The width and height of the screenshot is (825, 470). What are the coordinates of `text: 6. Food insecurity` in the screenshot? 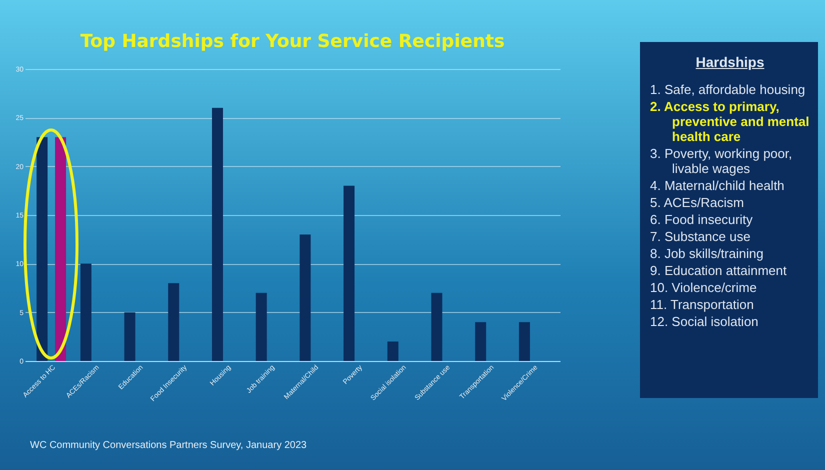 It's located at (702, 219).